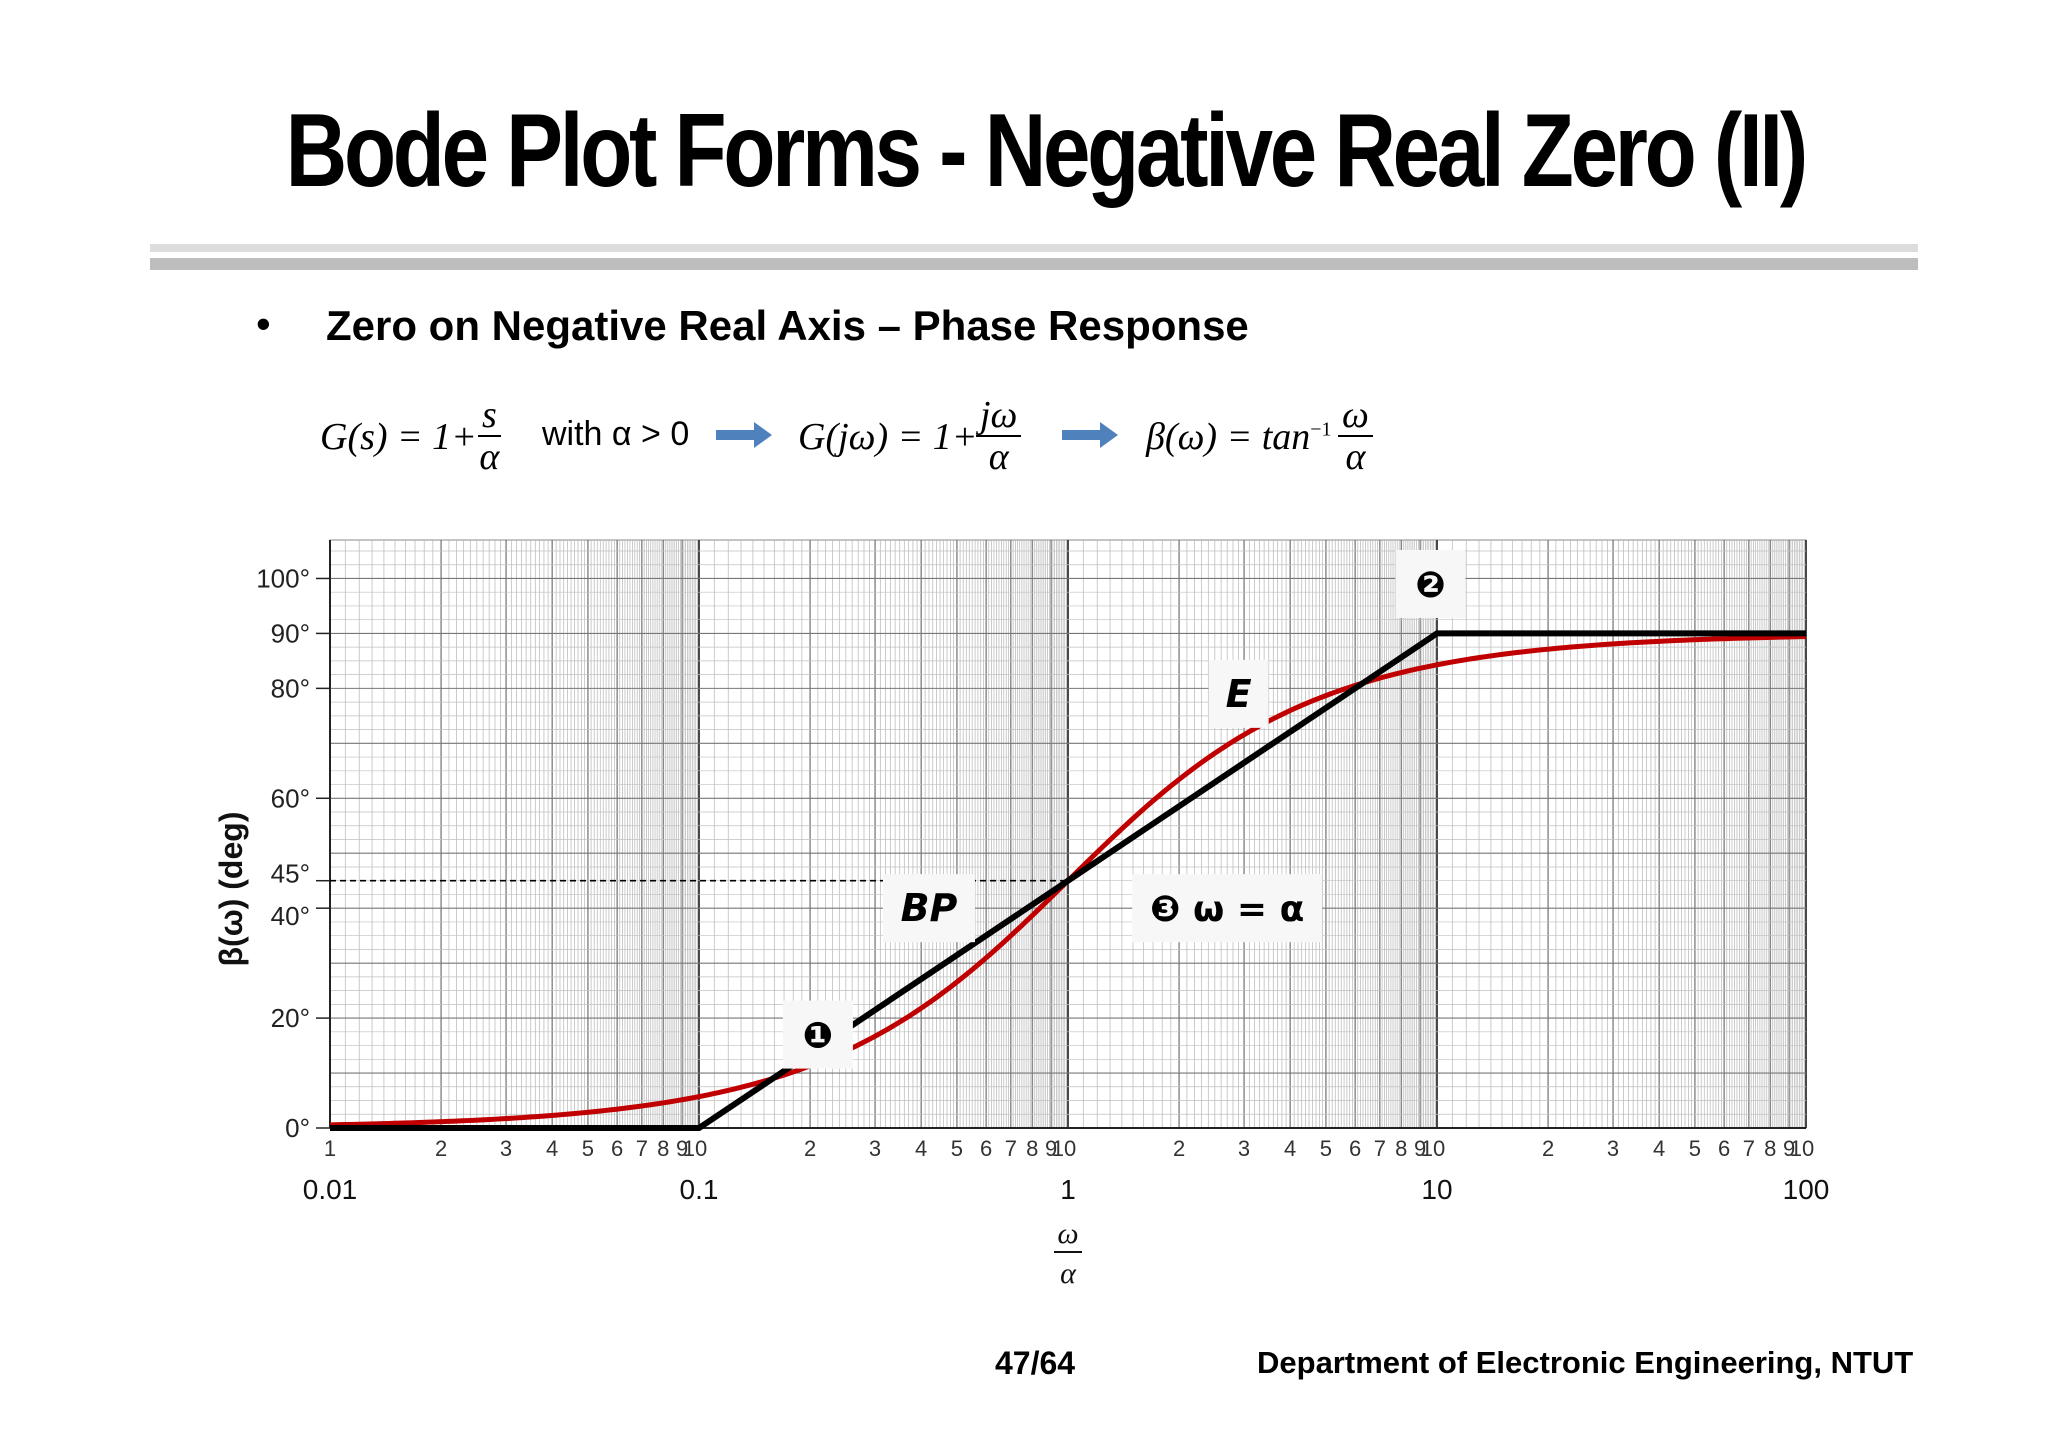  Describe the element at coordinates (1228, 437) in the screenshot. I see `formula-beta-lhs-text: β(ω) = tan` at that location.